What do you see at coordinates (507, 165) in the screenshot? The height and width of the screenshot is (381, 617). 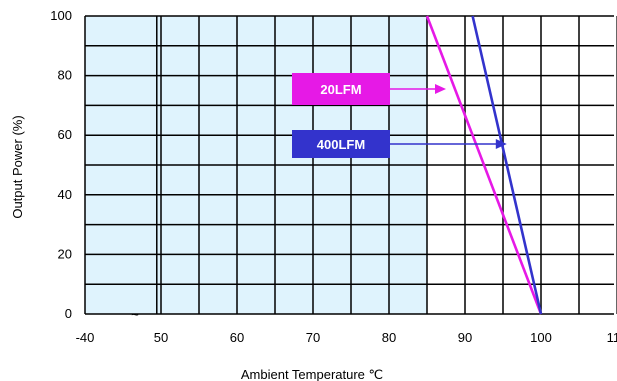 I see `series-line-400lfm` at bounding box center [507, 165].